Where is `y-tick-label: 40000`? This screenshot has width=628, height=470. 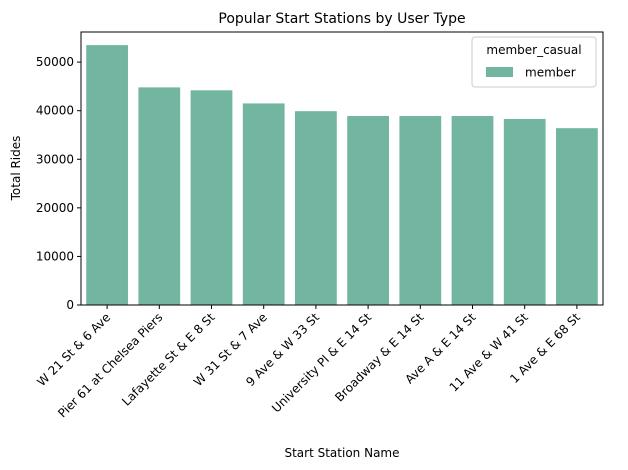 y-tick-label: 40000 is located at coordinates (55, 111).